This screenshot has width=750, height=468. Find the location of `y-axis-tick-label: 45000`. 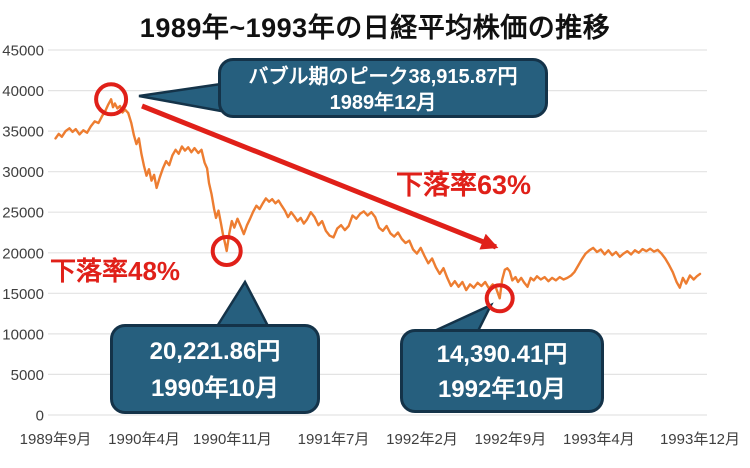

y-axis-tick-label: 45000 is located at coordinates (23, 51).